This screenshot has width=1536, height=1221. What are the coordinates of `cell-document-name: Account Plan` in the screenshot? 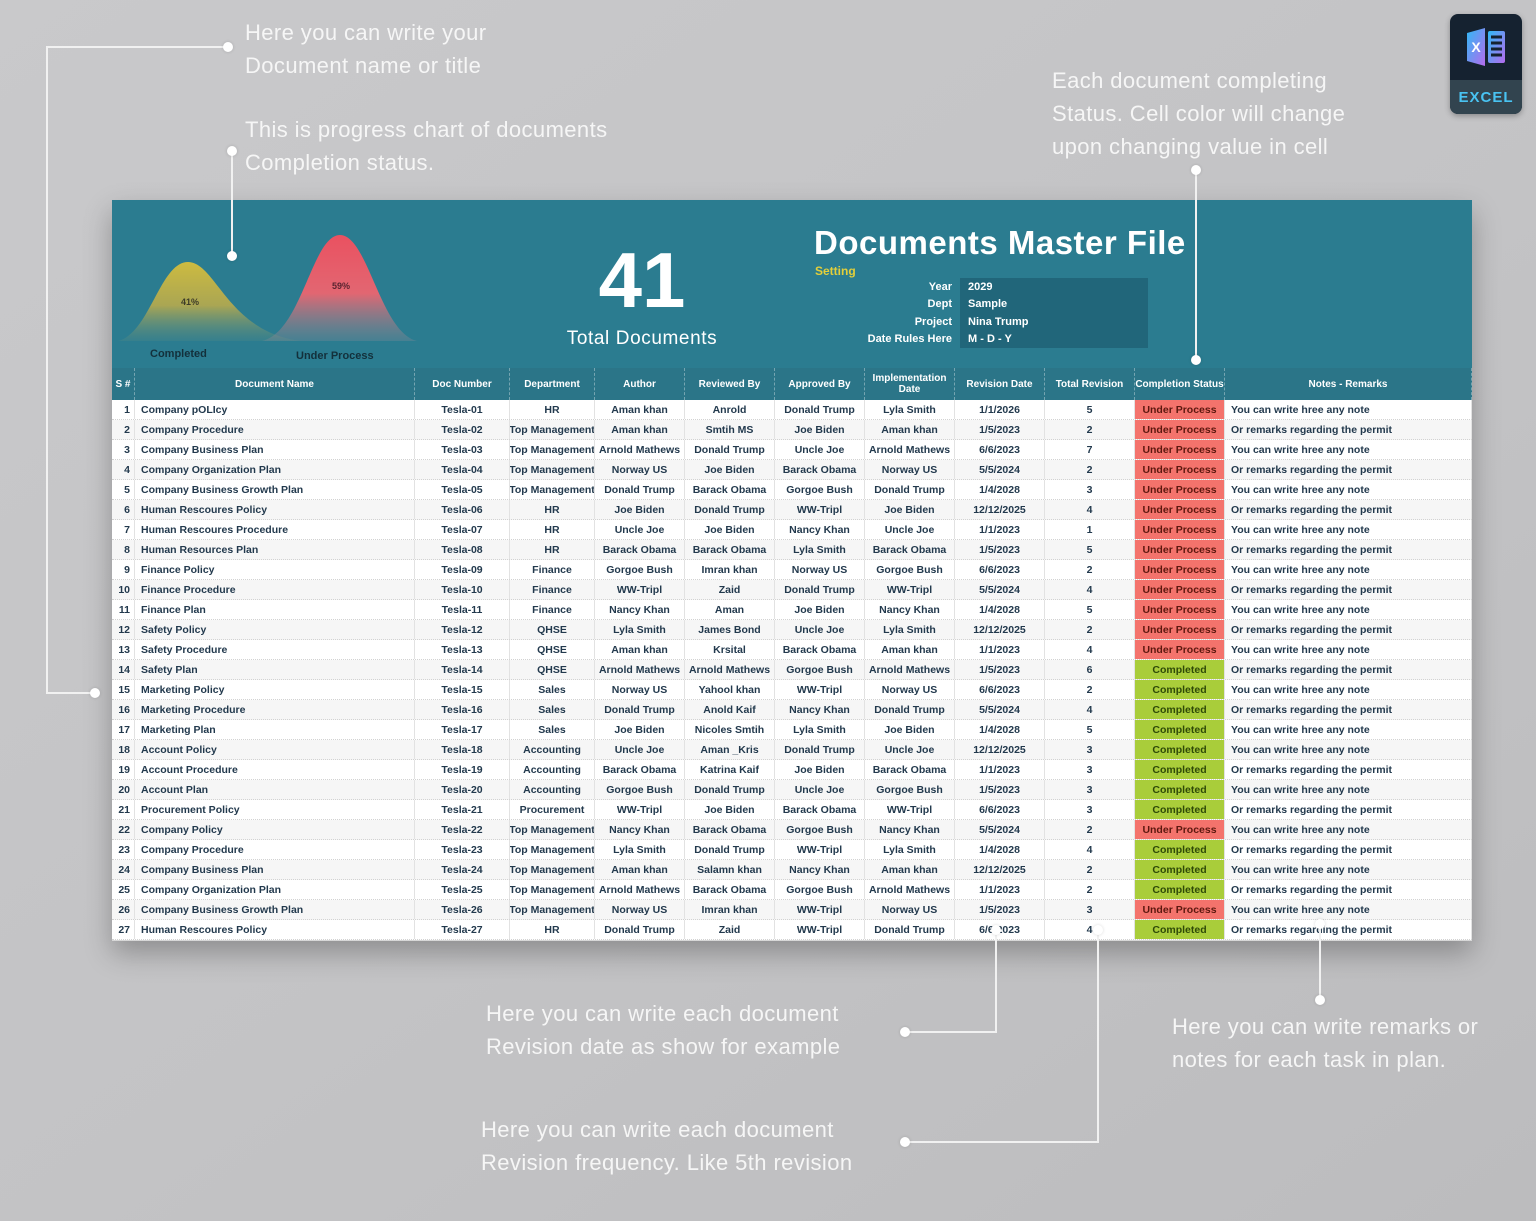 It's located at (275, 789).